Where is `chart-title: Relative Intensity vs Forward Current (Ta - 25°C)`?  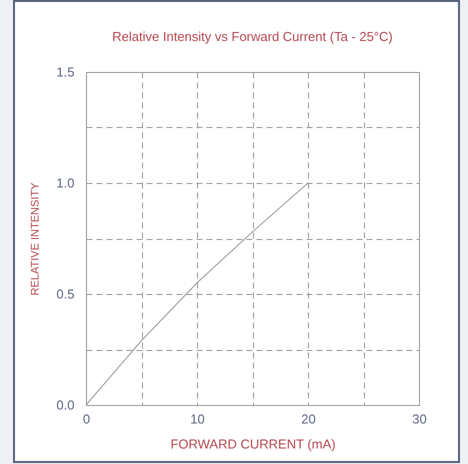 chart-title: Relative Intensity vs Forward Current (Ta - 25°C) is located at coordinates (252, 36).